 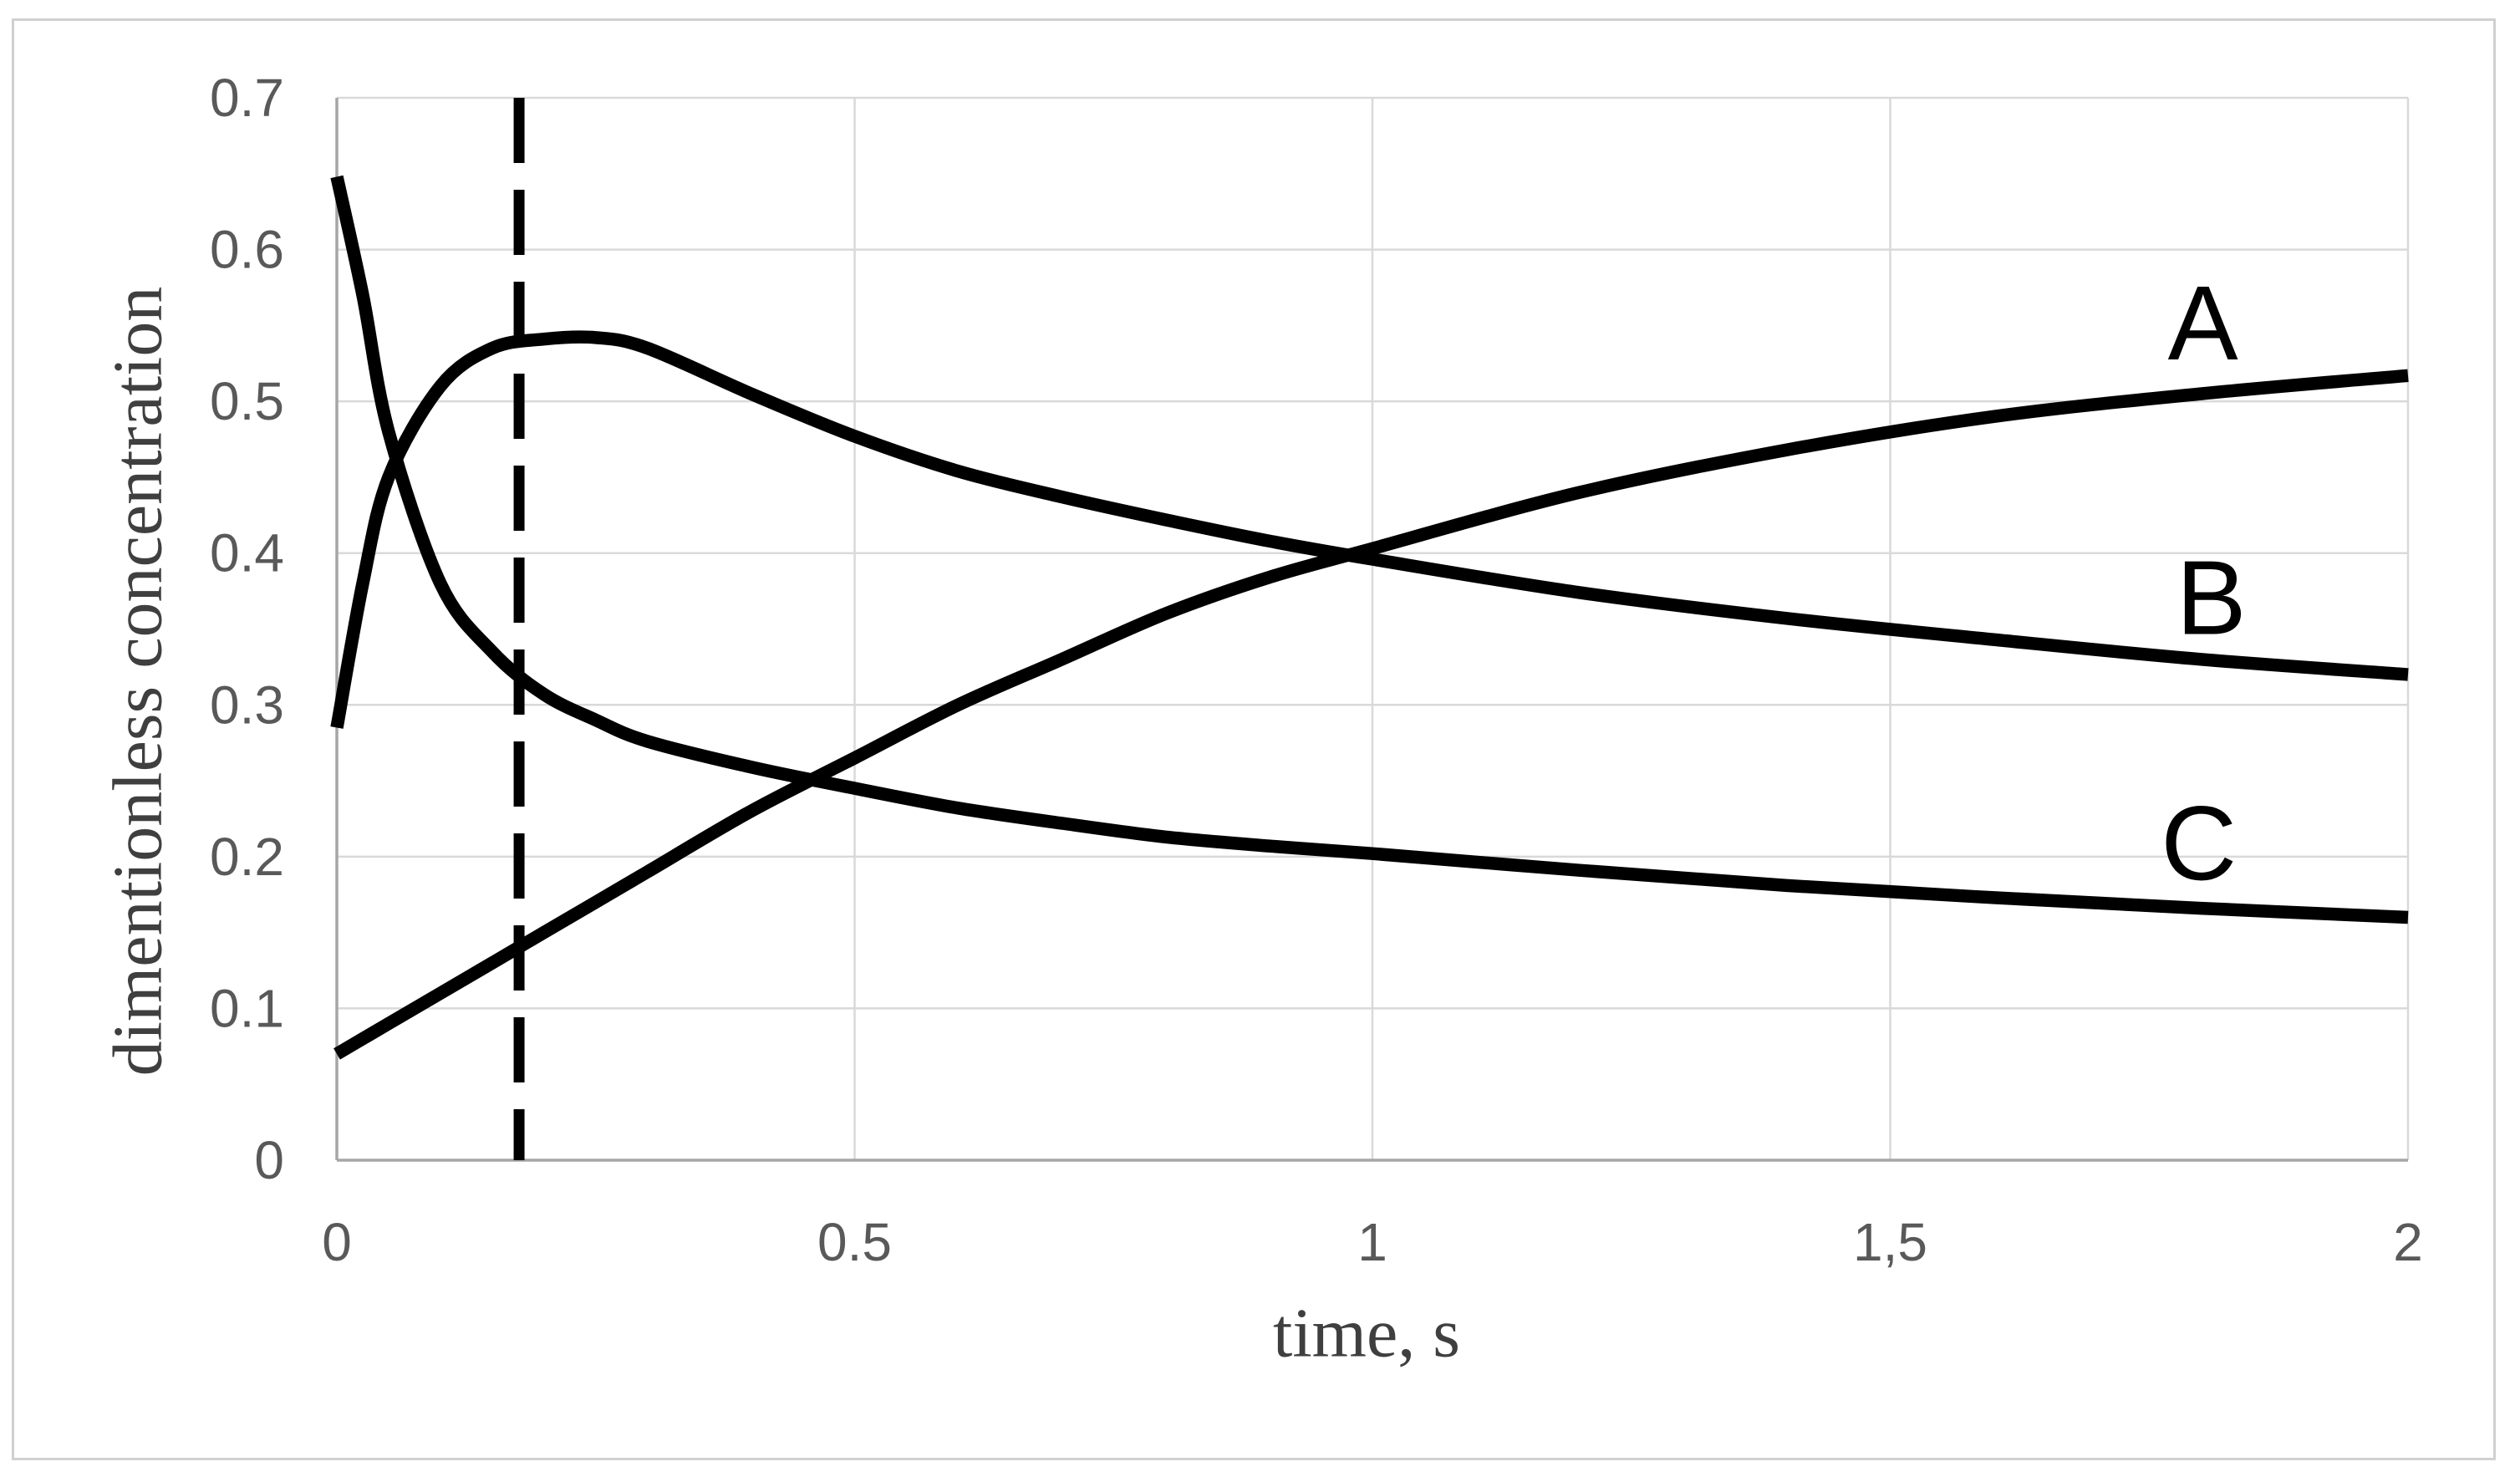 What do you see at coordinates (2199, 844) in the screenshot?
I see `series-label-C: C` at bounding box center [2199, 844].